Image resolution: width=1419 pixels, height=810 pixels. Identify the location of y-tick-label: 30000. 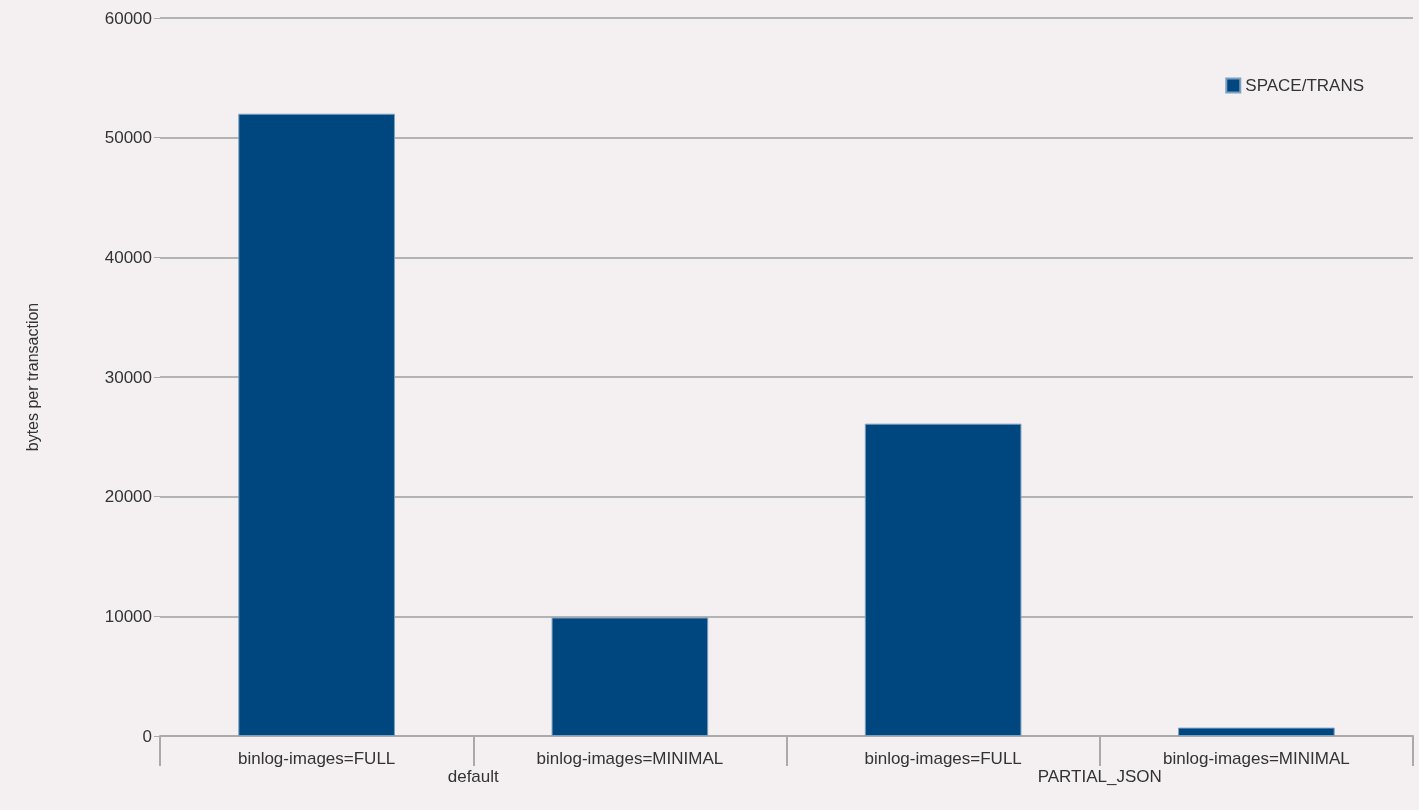
(128, 377).